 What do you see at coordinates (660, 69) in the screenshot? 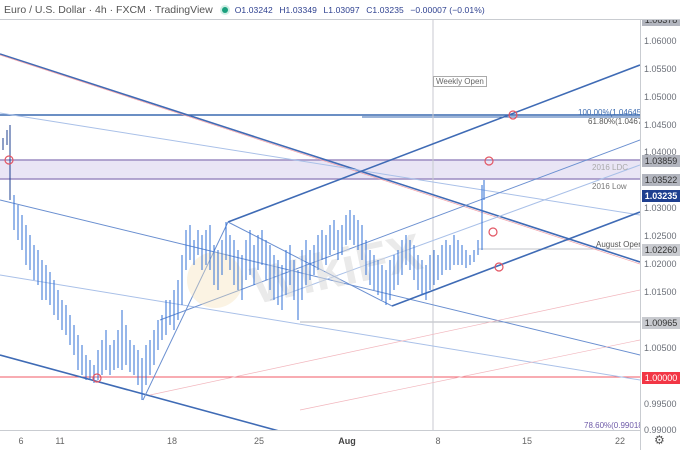
I see `tick: 1.05500` at bounding box center [660, 69].